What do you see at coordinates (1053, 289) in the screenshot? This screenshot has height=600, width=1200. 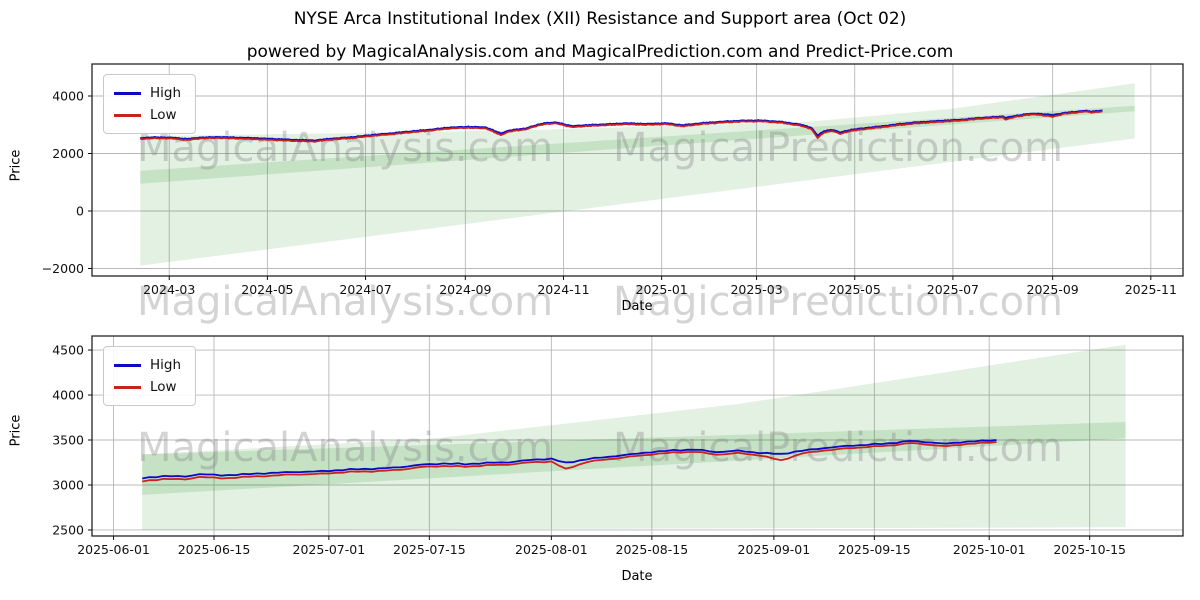 I see `x-tick-label: 2025-09` at bounding box center [1053, 289].